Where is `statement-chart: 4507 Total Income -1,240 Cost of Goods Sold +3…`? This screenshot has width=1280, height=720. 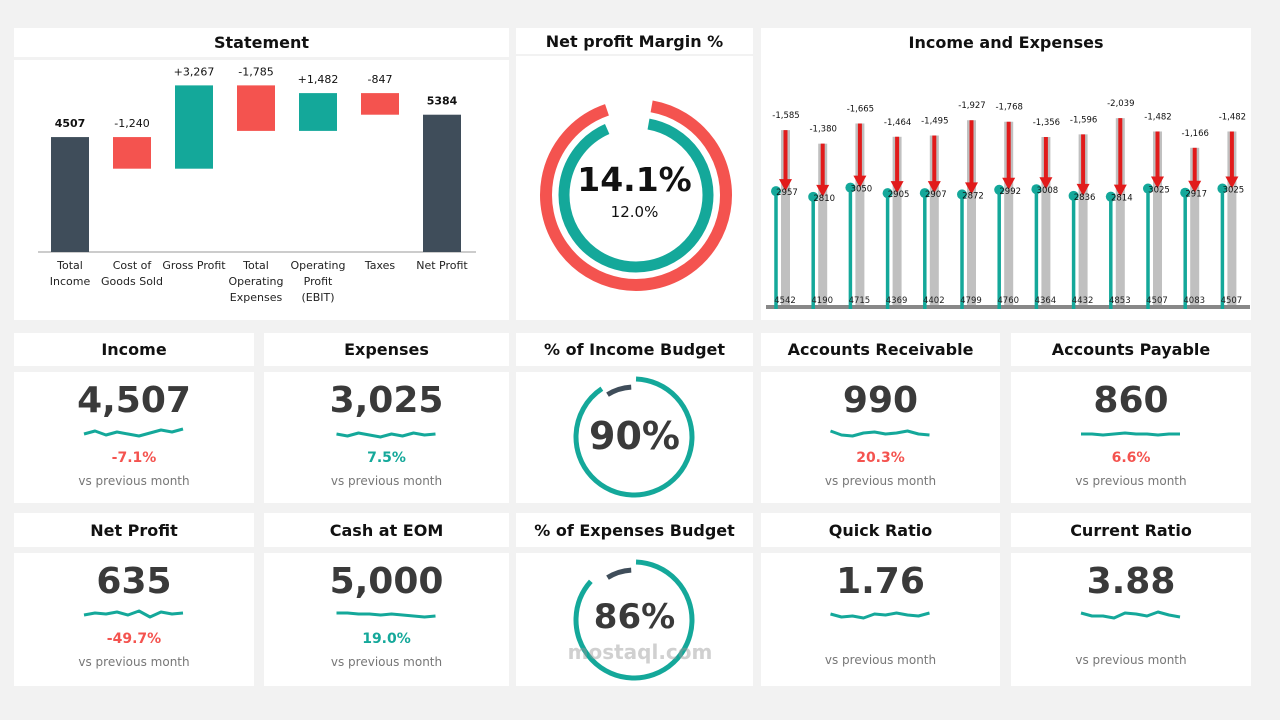 statement-chart: 4507 Total Income -1,240 Cost of Goods Sold +3… is located at coordinates (261, 190).